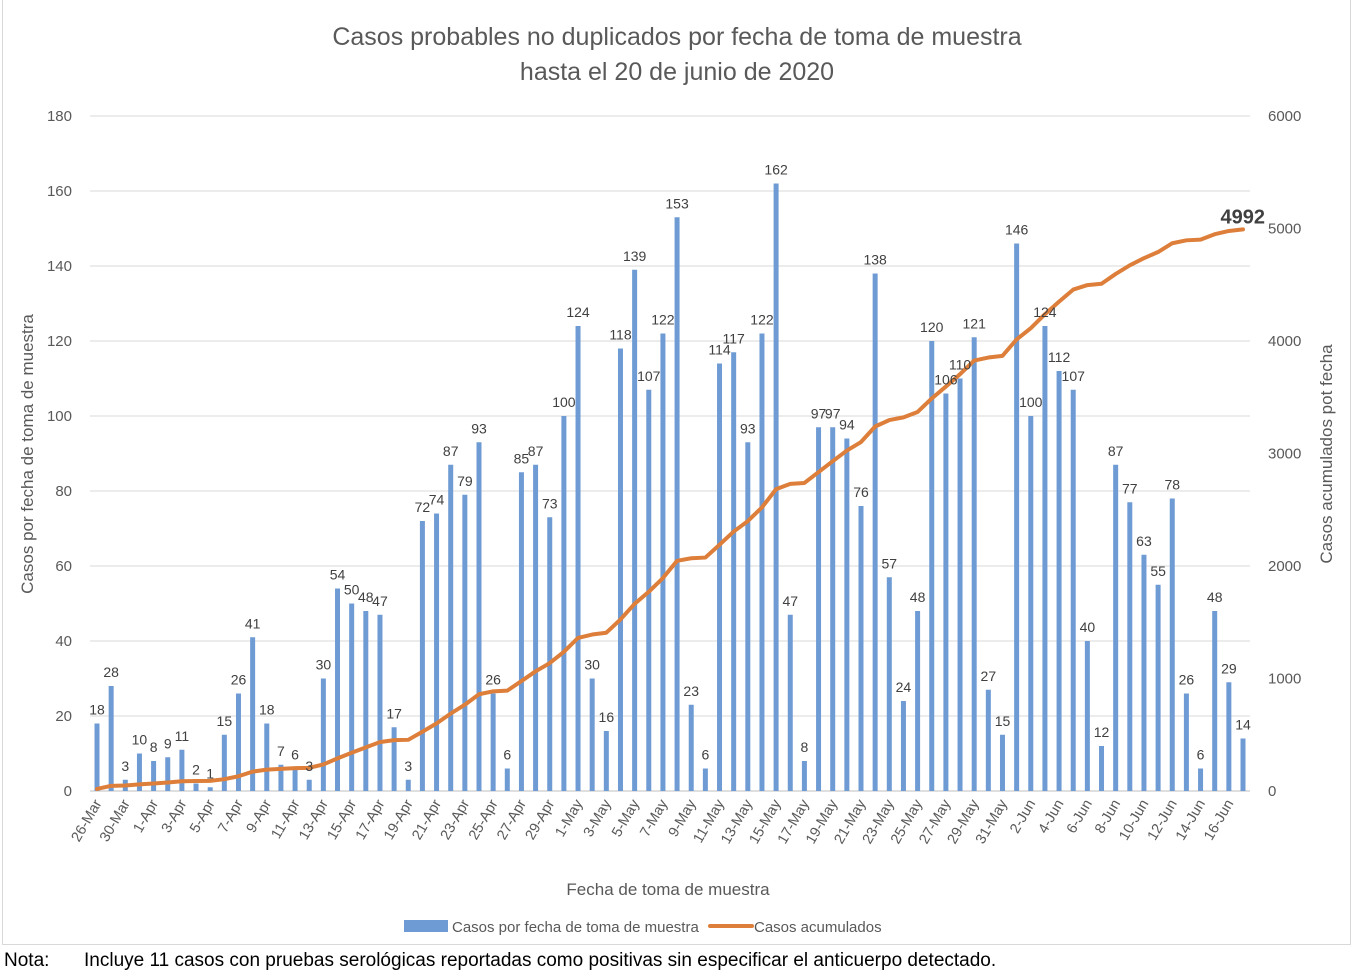  Describe the element at coordinates (168, 743) in the screenshot. I see `bar-data-label: 9` at that location.